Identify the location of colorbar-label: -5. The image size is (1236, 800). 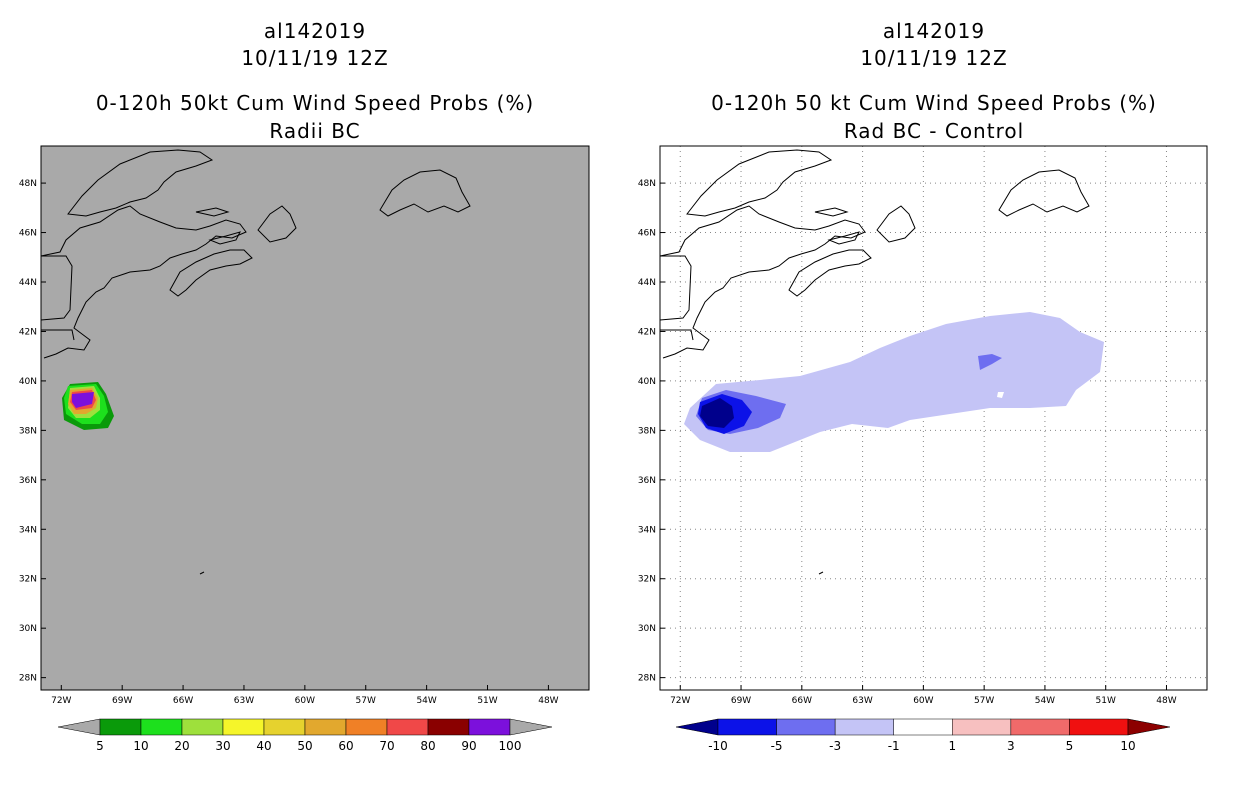
(777, 746).